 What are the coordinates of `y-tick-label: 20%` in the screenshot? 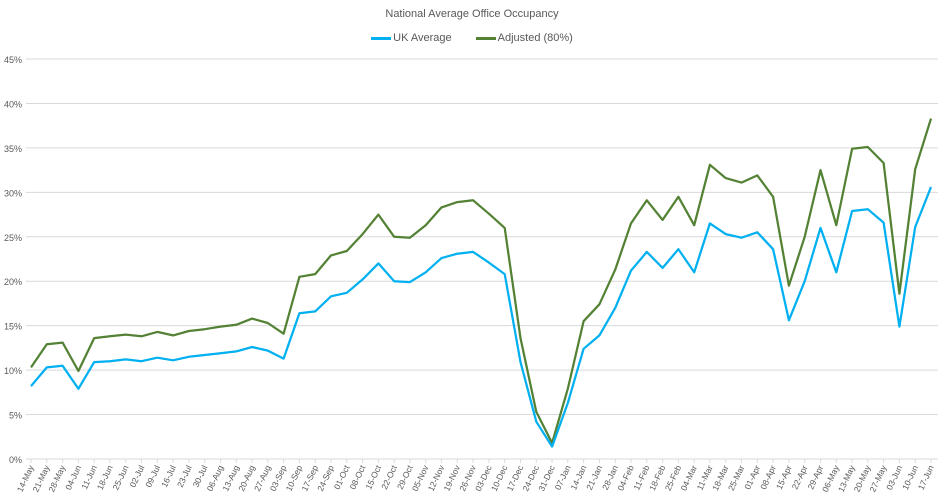 It's located at (13, 282).